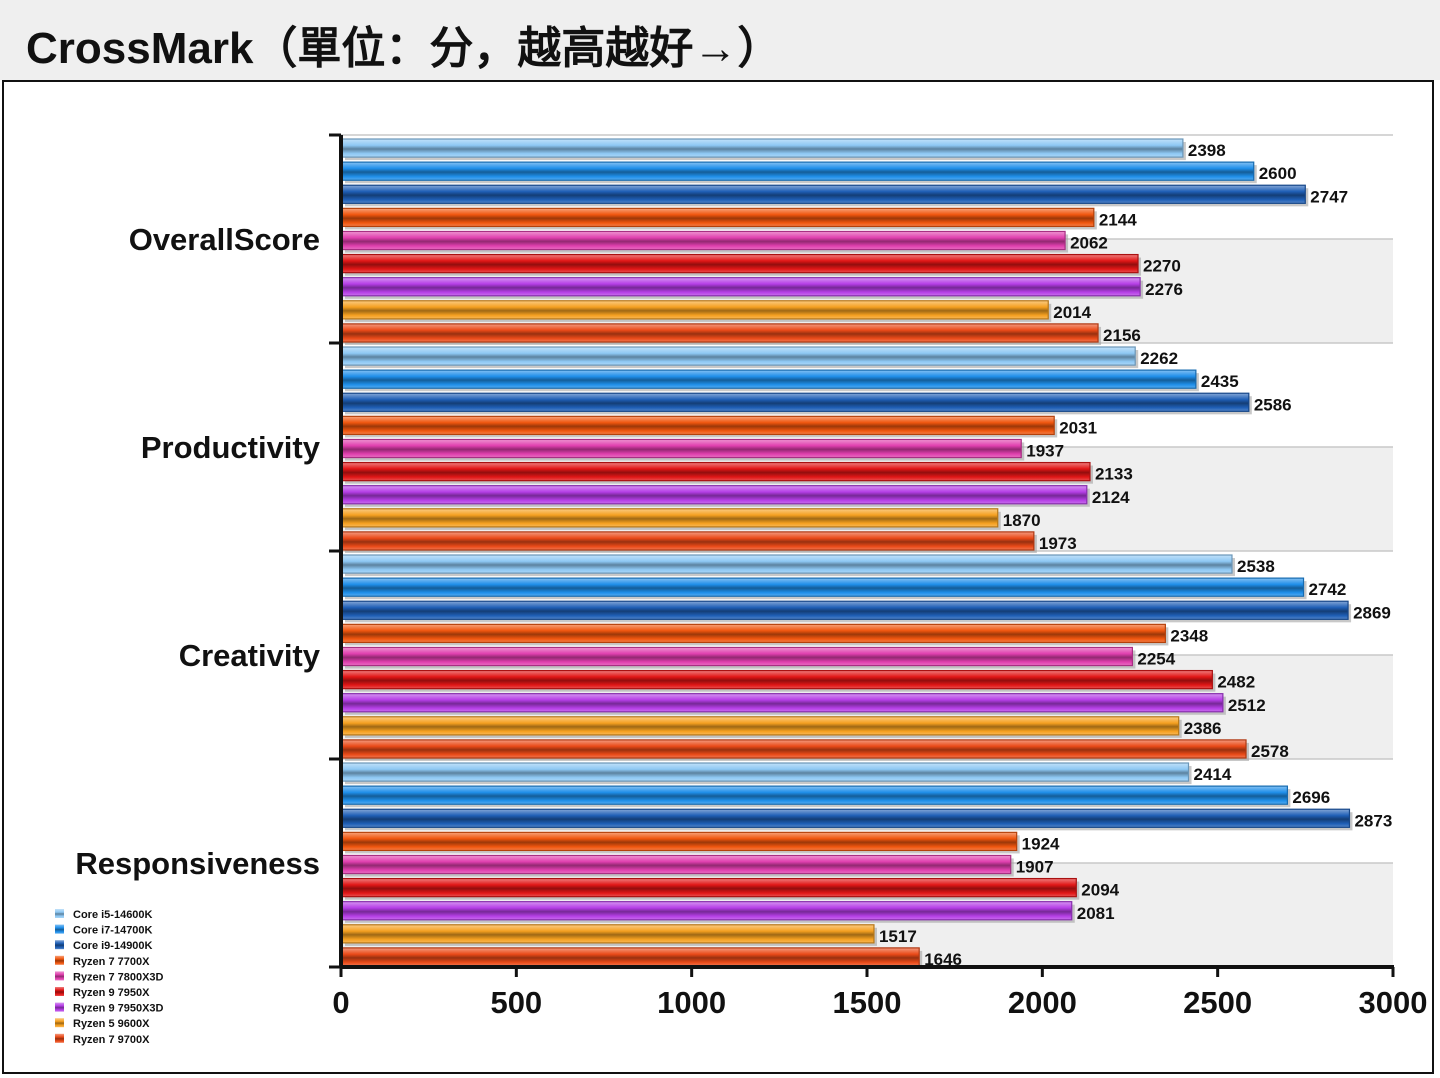 The height and width of the screenshot is (1078, 1440). Describe the element at coordinates (1058, 543) in the screenshot. I see `value-label: 1973` at that location.